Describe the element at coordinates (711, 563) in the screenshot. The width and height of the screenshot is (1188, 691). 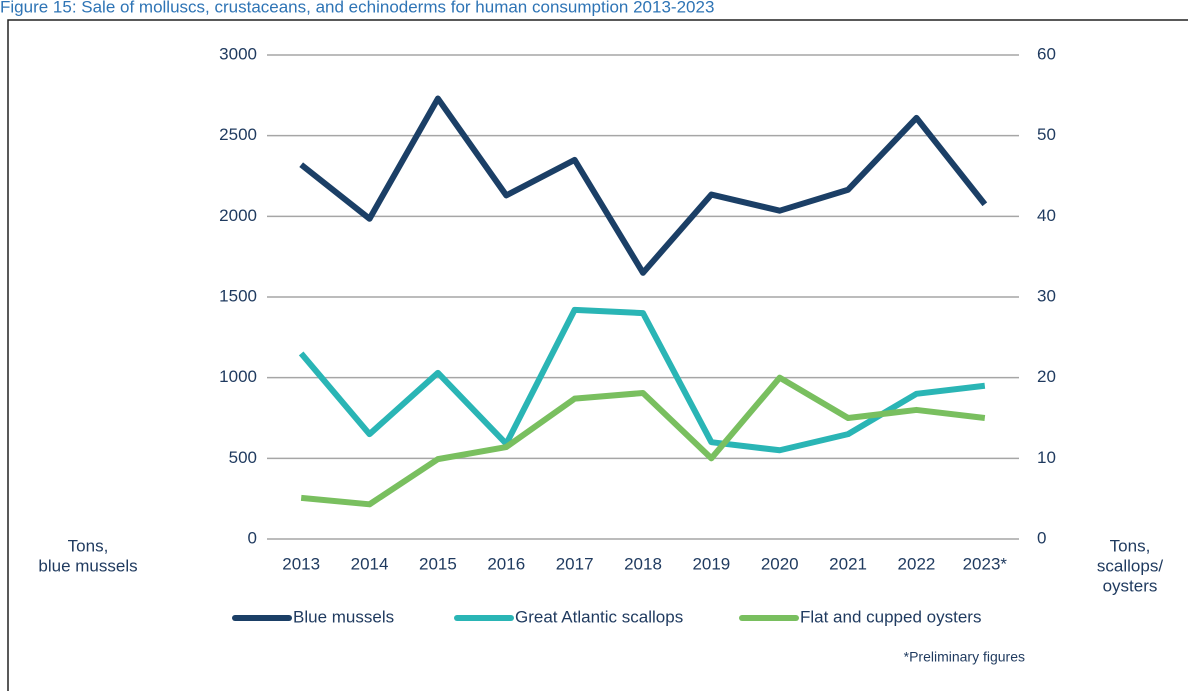
I see `x-tick-label: 2019` at that location.